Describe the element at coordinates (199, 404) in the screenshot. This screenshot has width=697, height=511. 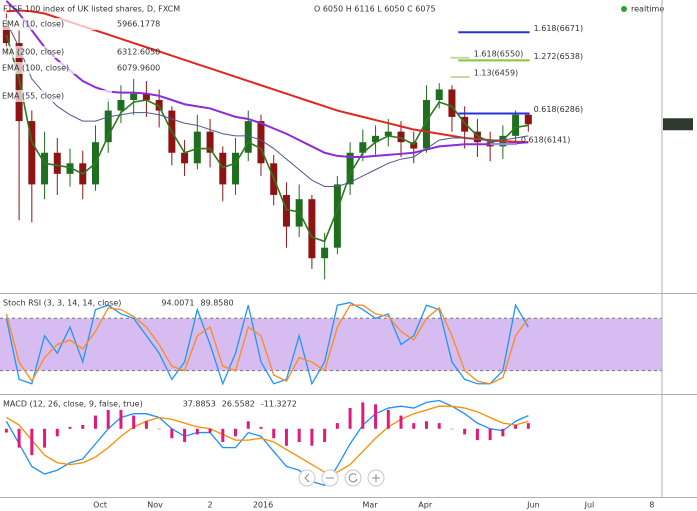
I see `legend-value: 37.8853` at that location.